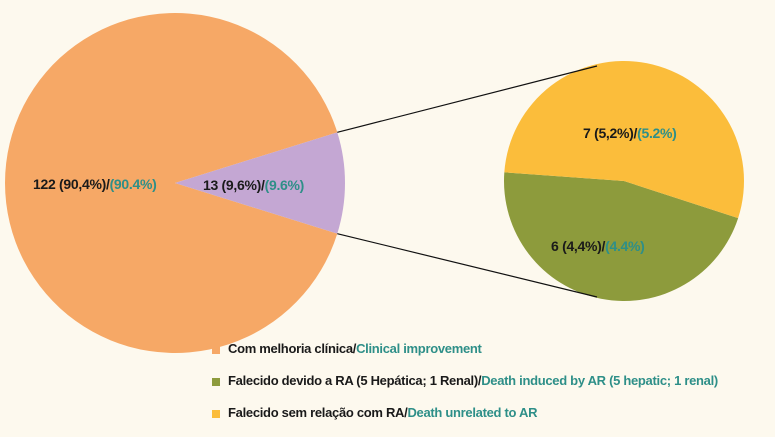 This screenshot has height=437, width=775. What do you see at coordinates (472, 412) in the screenshot?
I see `legend-name-en: Death unrelated to AR` at bounding box center [472, 412].